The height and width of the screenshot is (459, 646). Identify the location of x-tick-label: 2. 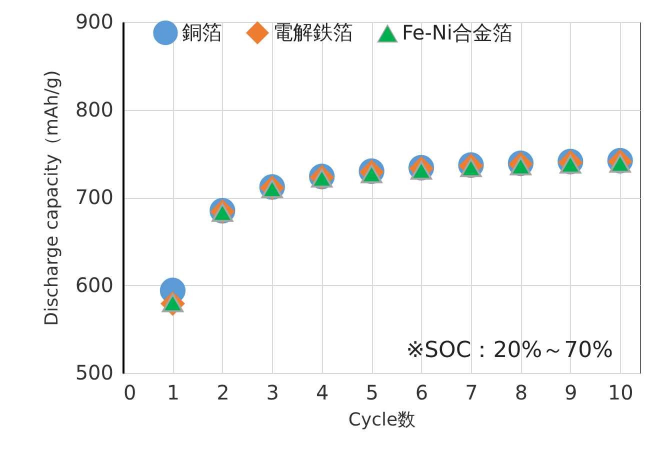
(223, 392).